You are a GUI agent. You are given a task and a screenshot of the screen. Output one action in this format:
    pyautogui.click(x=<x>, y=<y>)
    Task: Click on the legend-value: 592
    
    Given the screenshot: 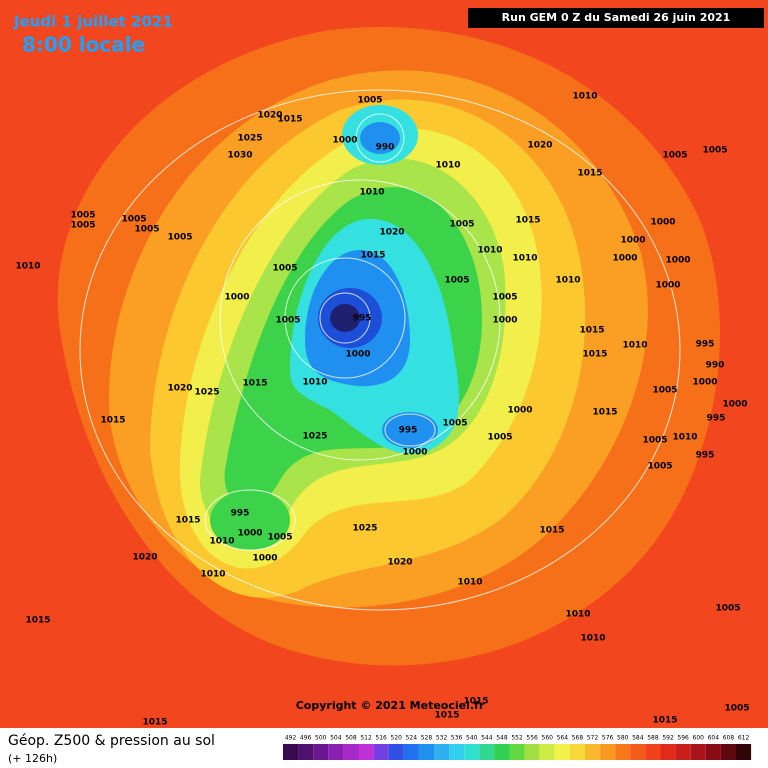 What is the action you would take?
    pyautogui.click(x=668, y=738)
    